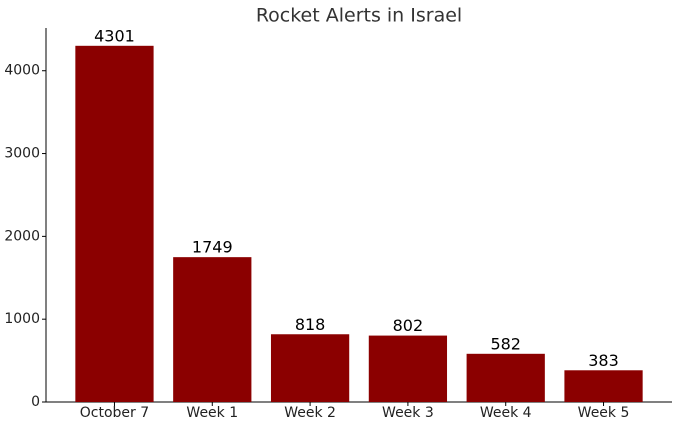 Image resolution: width=680 pixels, height=427 pixels. I want to click on value-label: 1749, so click(212, 247).